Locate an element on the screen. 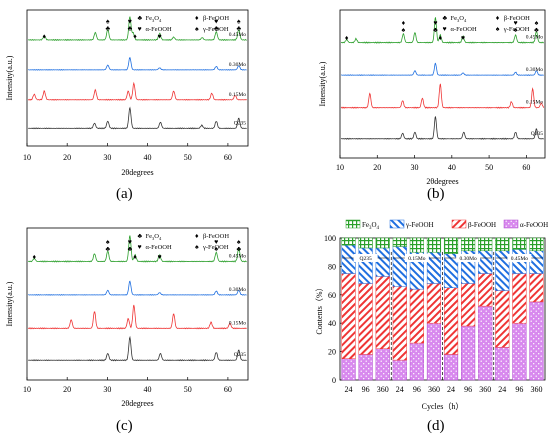  bar-segment-γ-FeOOH is located at coordinates (382, 262).